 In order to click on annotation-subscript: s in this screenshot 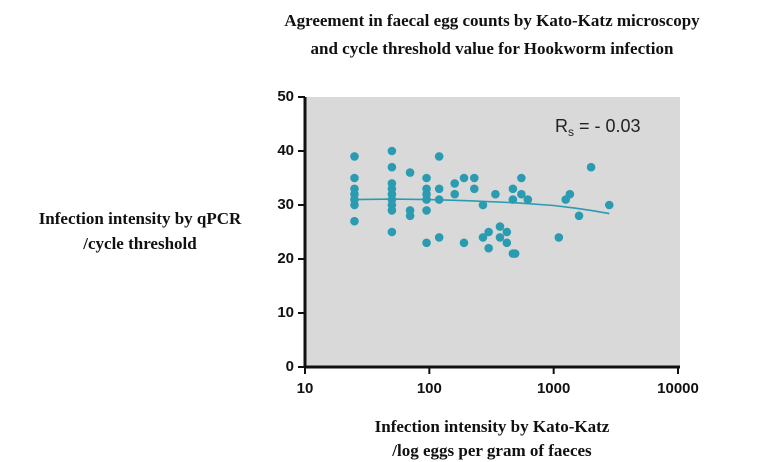, I will do `click(571, 132)`.